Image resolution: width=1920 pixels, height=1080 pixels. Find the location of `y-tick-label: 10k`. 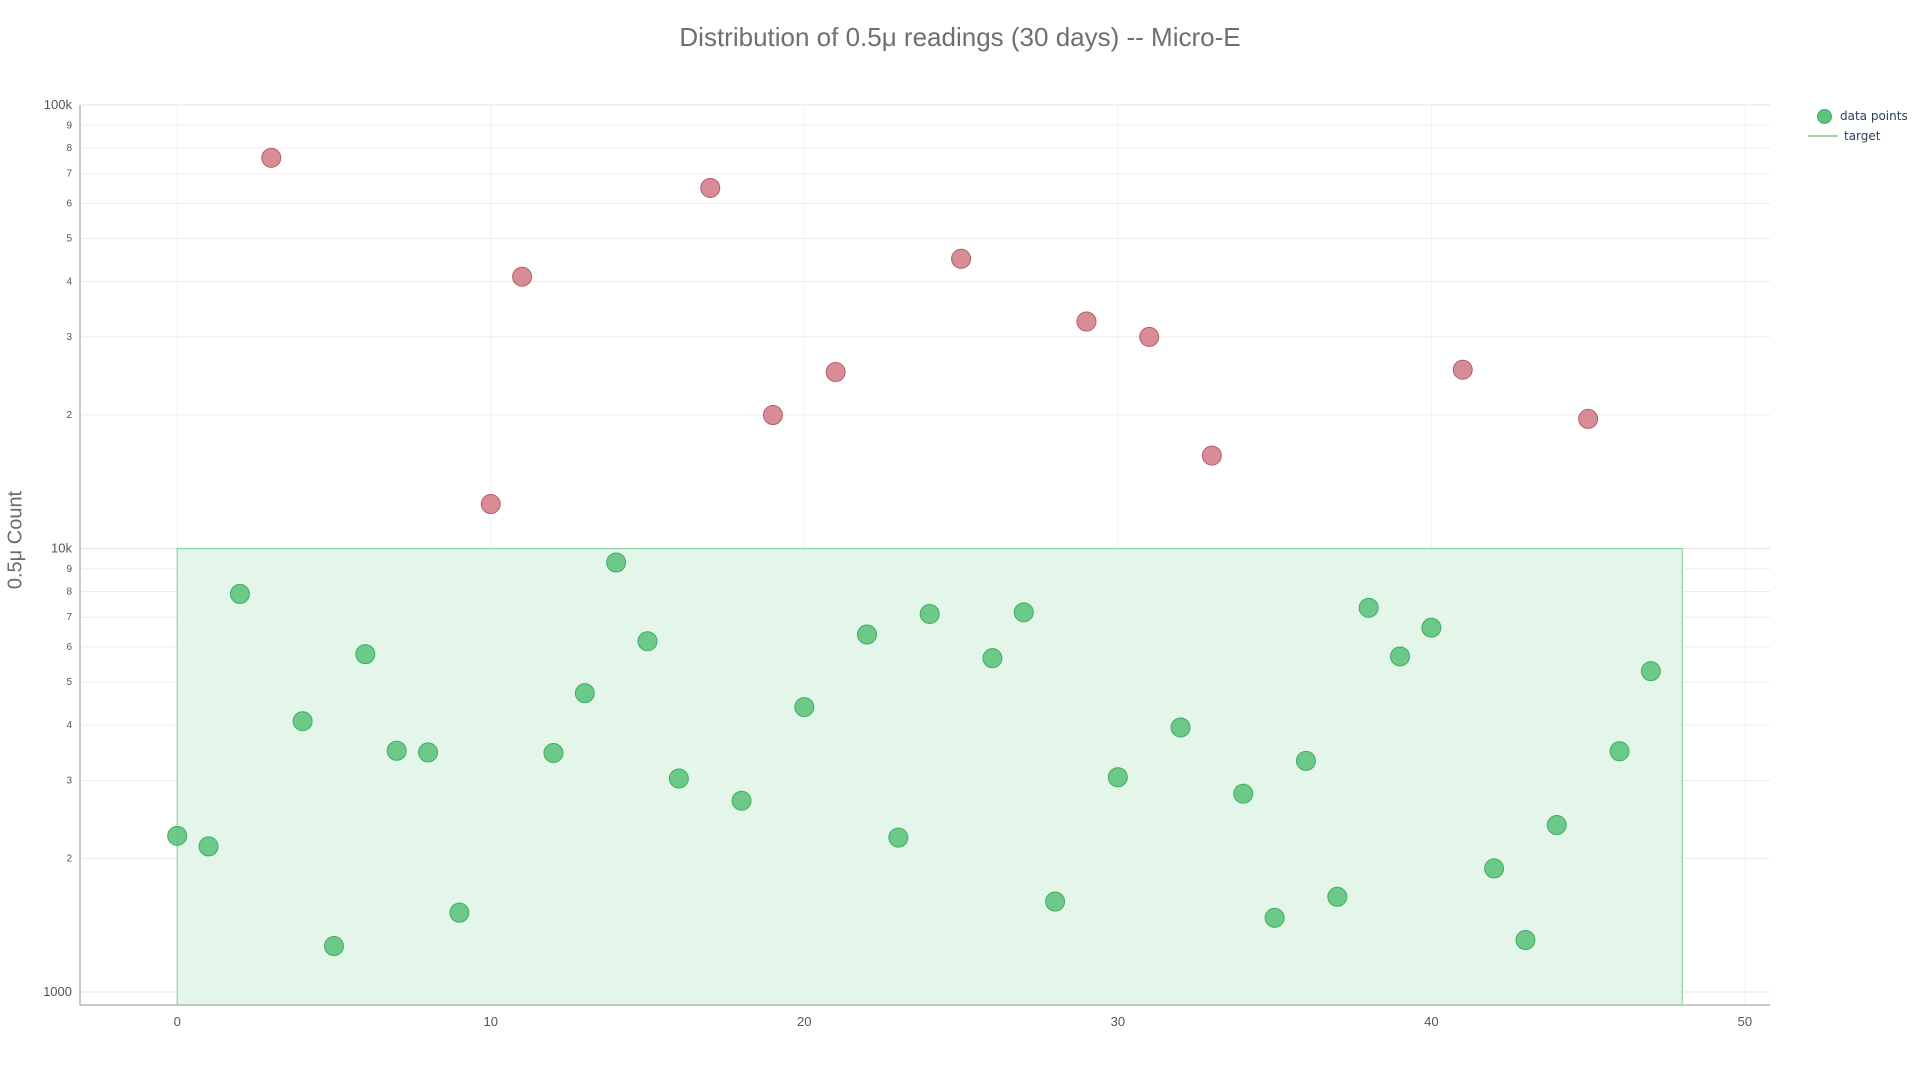

y-tick-label: 10k is located at coordinates (61, 548).